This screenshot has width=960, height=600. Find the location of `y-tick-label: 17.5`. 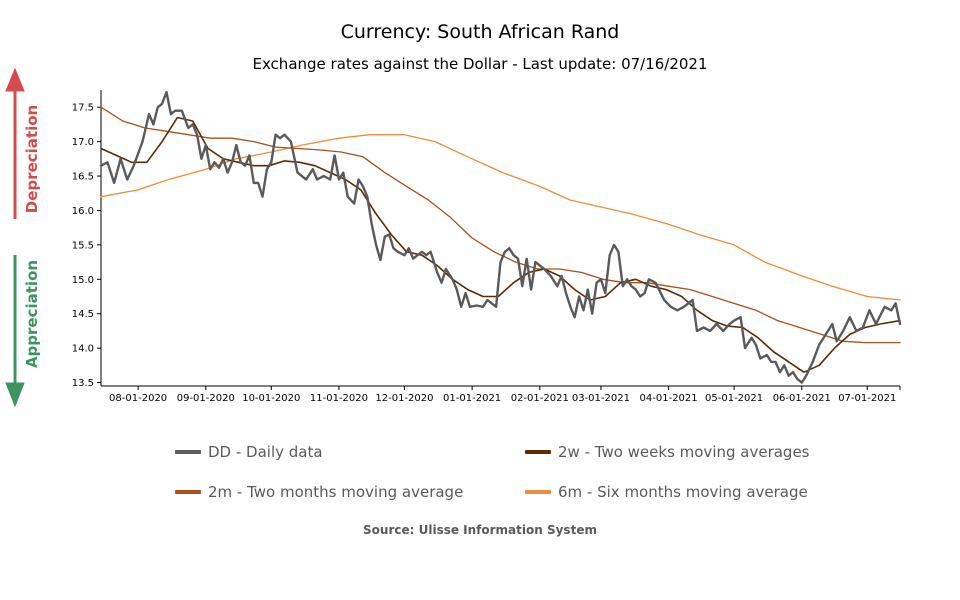

y-tick-label: 17.5 is located at coordinates (83, 108).